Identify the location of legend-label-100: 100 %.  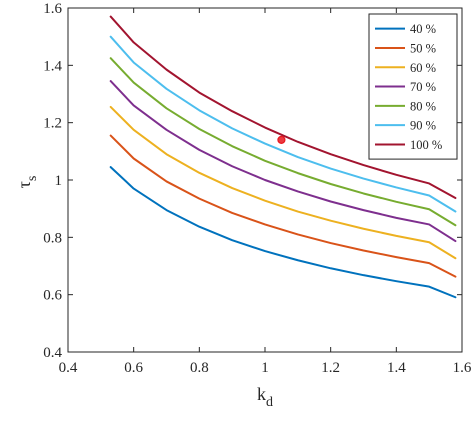
(426, 145).